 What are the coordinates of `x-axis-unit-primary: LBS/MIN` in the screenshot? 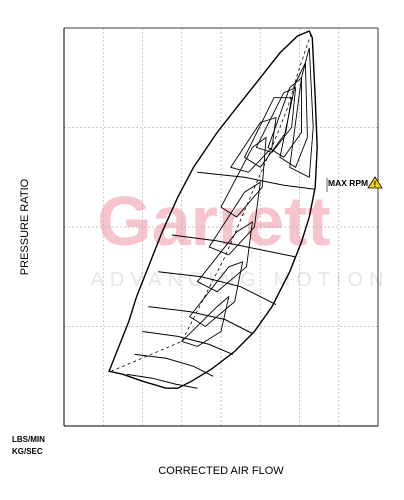 It's located at (28, 439).